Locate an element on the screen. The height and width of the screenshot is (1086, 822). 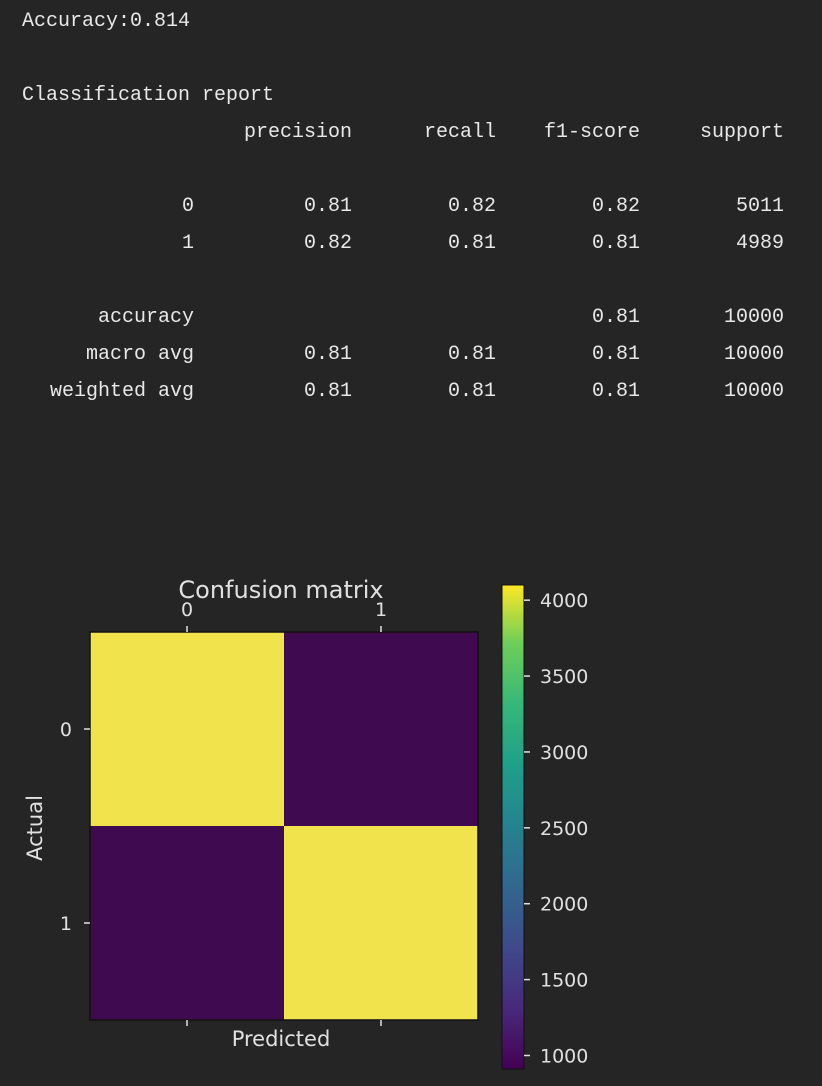
y-tick-label: 1 is located at coordinates (66, 924).